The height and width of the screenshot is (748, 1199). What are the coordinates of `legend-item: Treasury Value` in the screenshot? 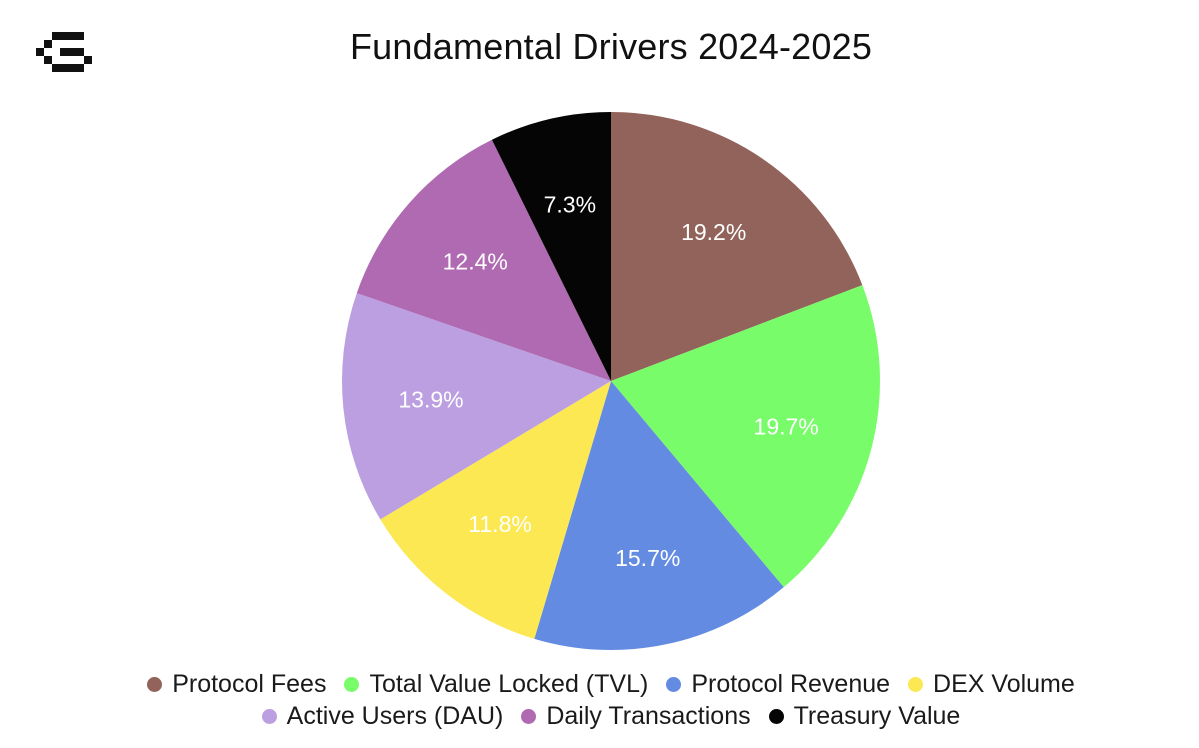 It's located at (864, 716).